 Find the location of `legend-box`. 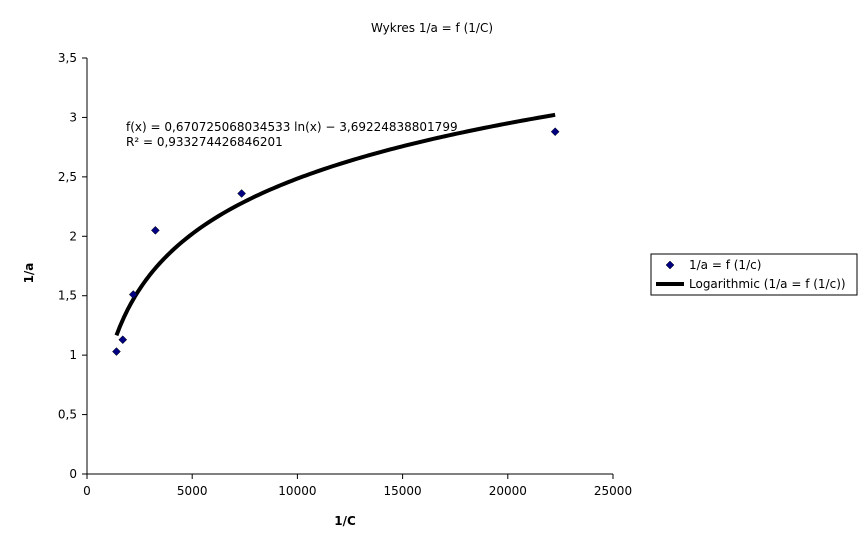

legend-box is located at coordinates (754, 274).